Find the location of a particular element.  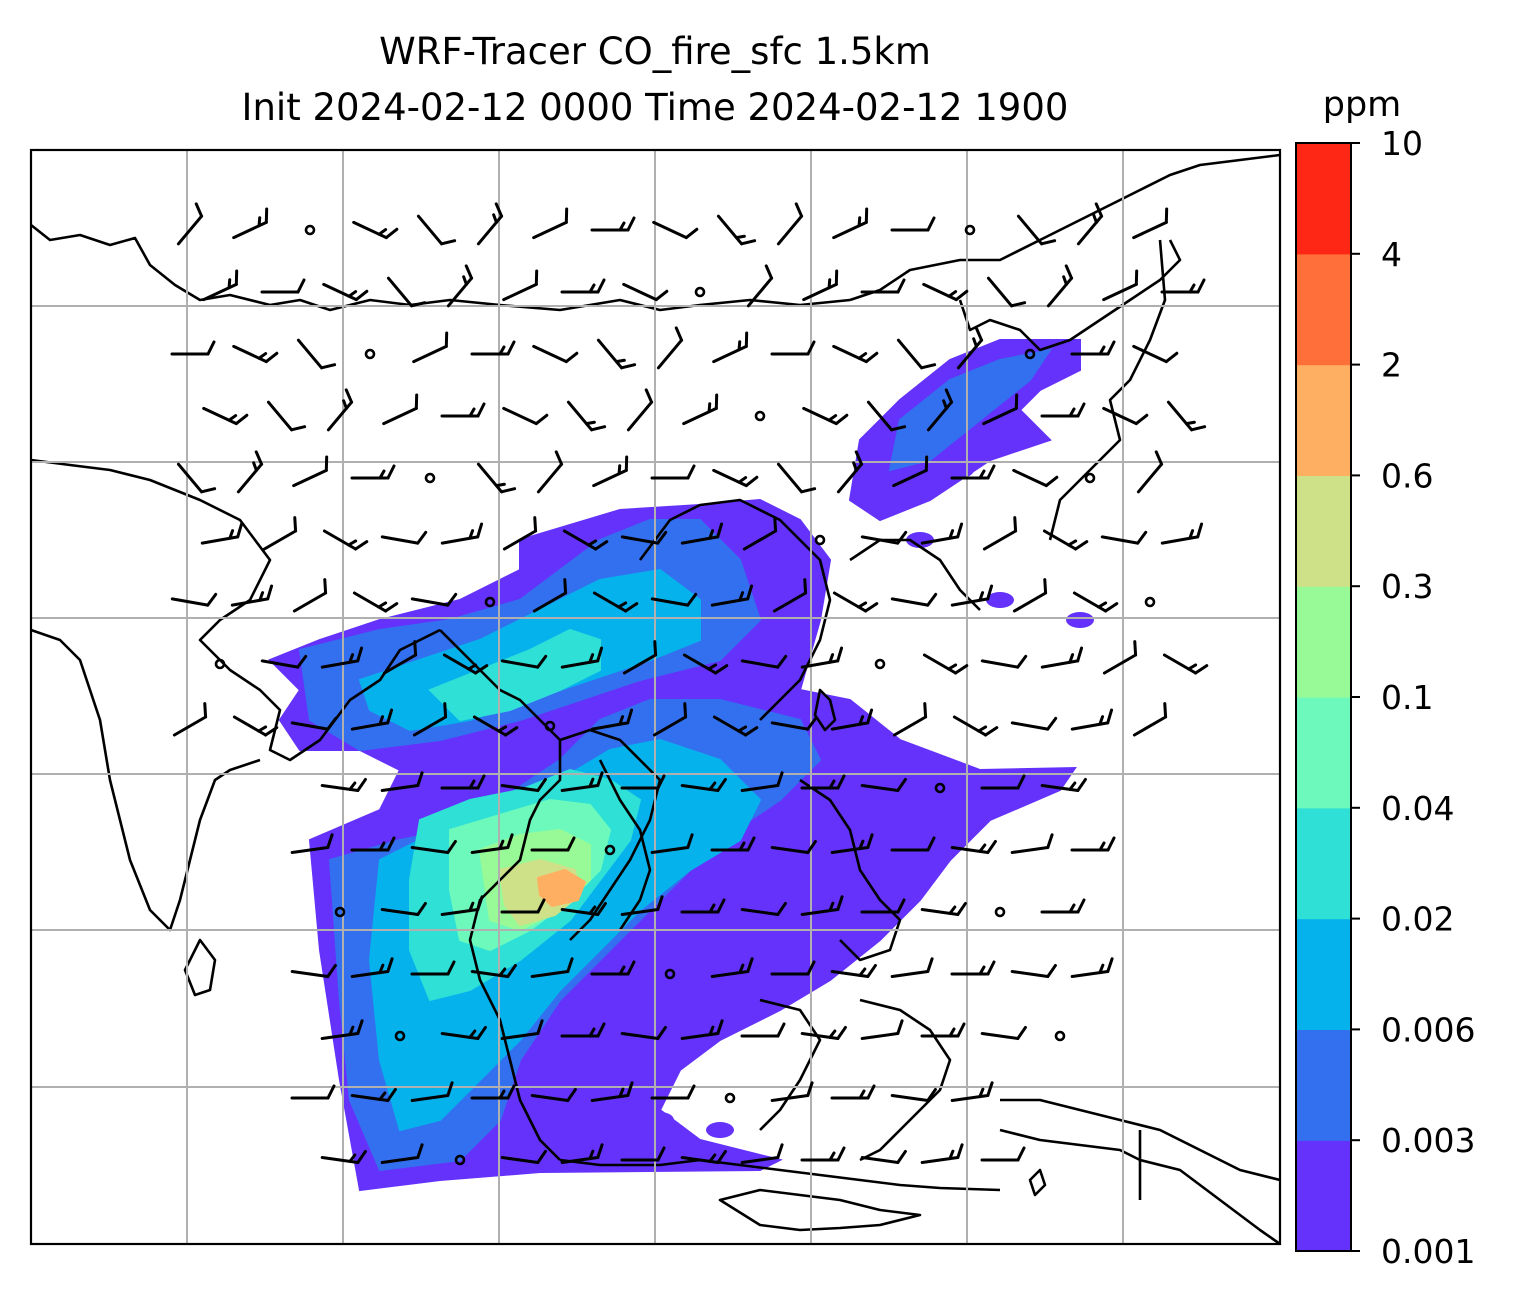

tracer-contour-band is located at coordinates (561, 888).